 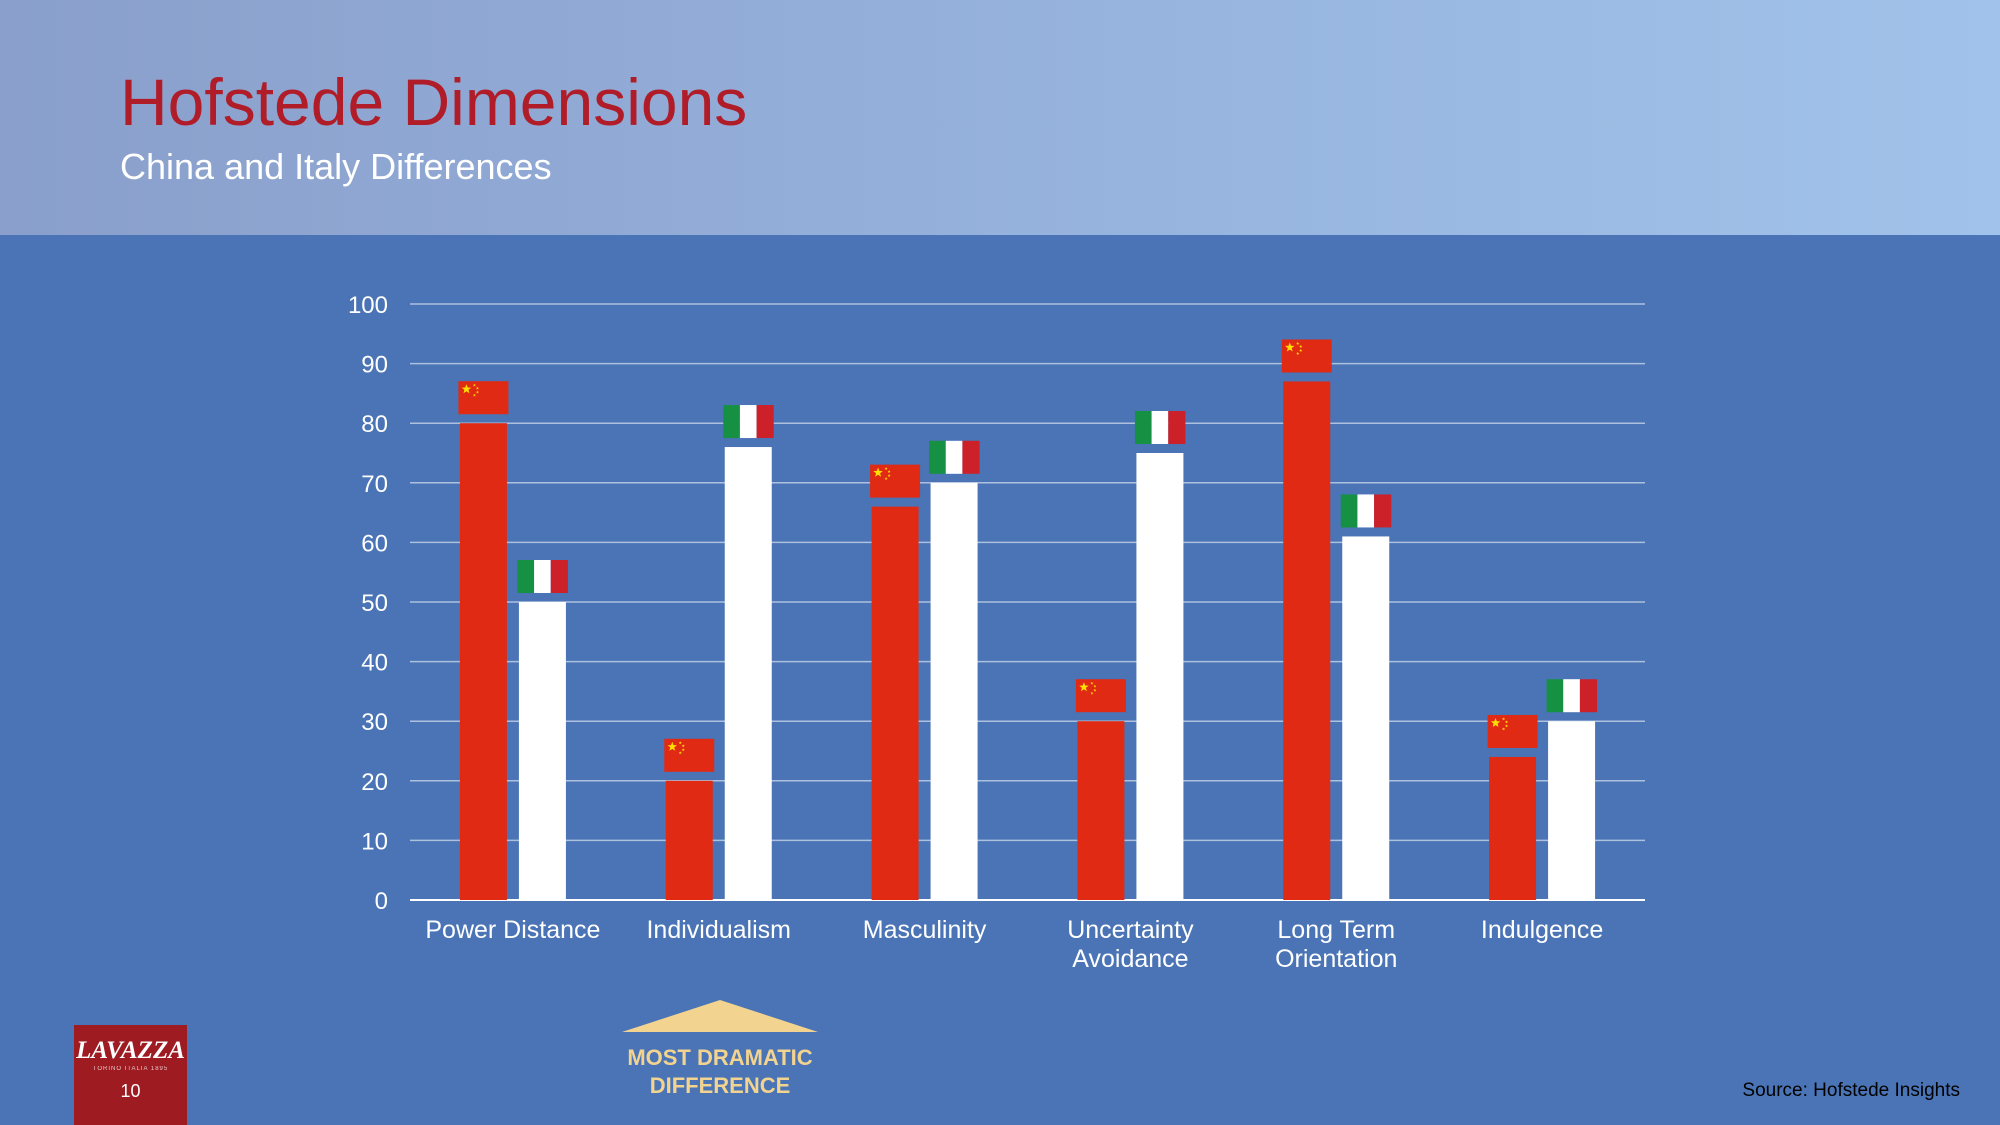 What do you see at coordinates (130, 1075) in the screenshot?
I see `lavazza-logo: LAVAZZA TORINO ITALIA 1895 10` at bounding box center [130, 1075].